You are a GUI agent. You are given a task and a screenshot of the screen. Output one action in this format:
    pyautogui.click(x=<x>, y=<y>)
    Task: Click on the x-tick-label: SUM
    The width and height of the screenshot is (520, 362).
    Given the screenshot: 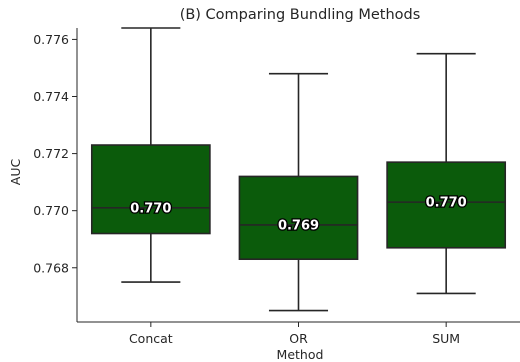 What is the action you would take?
    pyautogui.click(x=446, y=338)
    